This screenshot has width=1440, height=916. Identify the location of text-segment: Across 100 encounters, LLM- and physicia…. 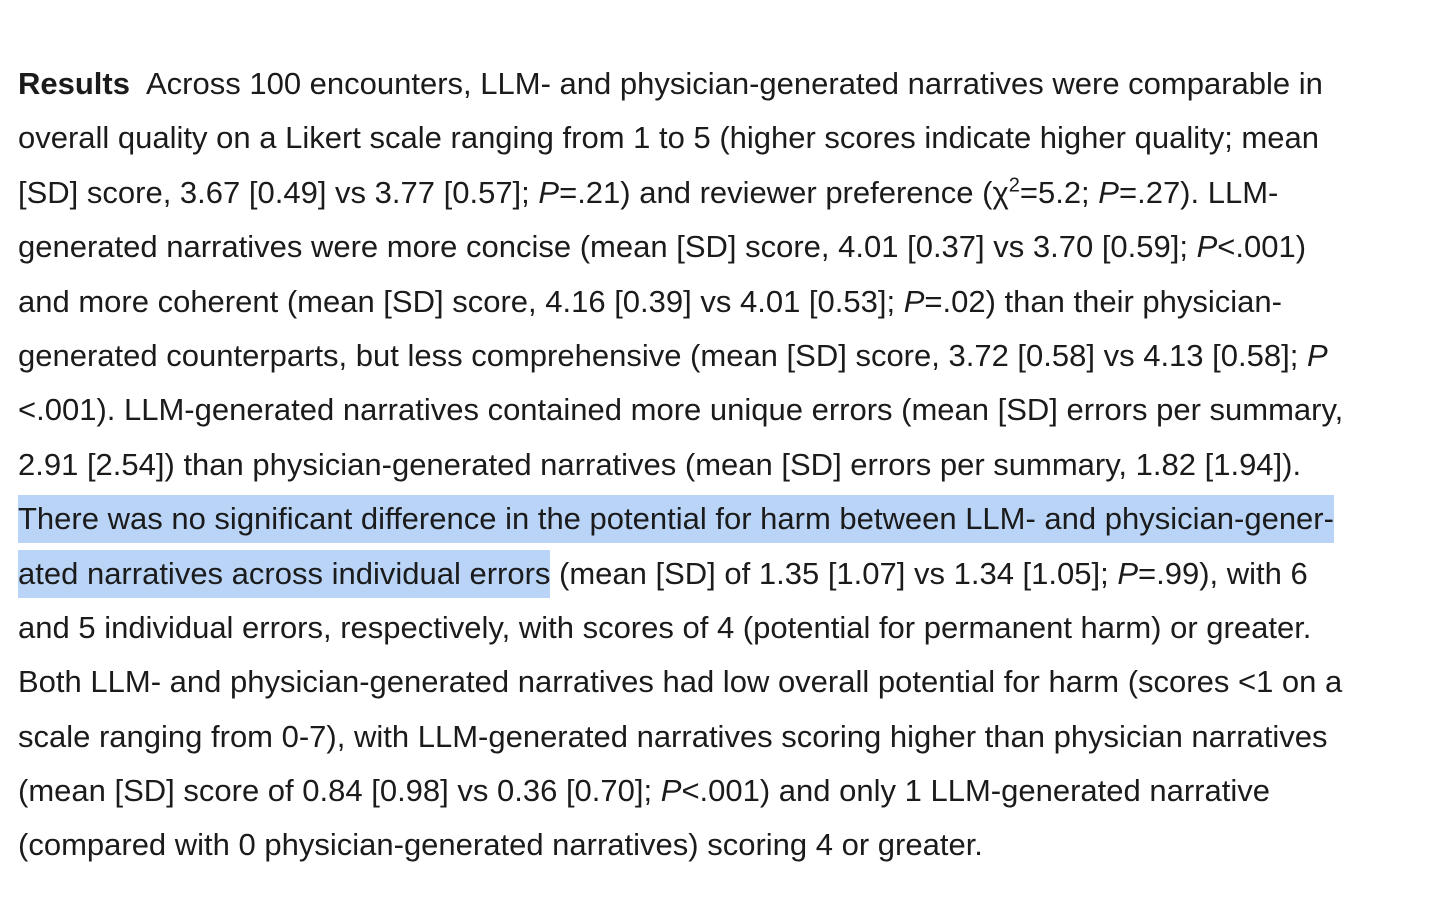
(734, 83).